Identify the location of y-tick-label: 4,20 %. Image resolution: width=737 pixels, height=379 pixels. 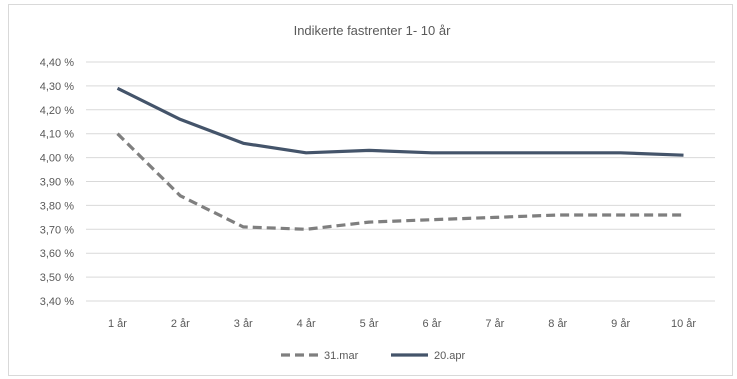
(57, 111).